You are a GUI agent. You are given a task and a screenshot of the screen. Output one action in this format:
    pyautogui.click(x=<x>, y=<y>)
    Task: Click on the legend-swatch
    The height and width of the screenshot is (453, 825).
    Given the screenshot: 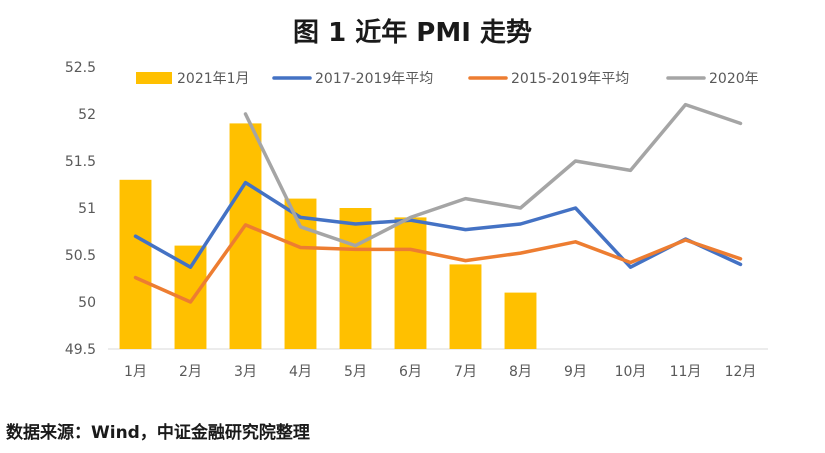 What is the action you would take?
    pyautogui.click(x=154, y=78)
    